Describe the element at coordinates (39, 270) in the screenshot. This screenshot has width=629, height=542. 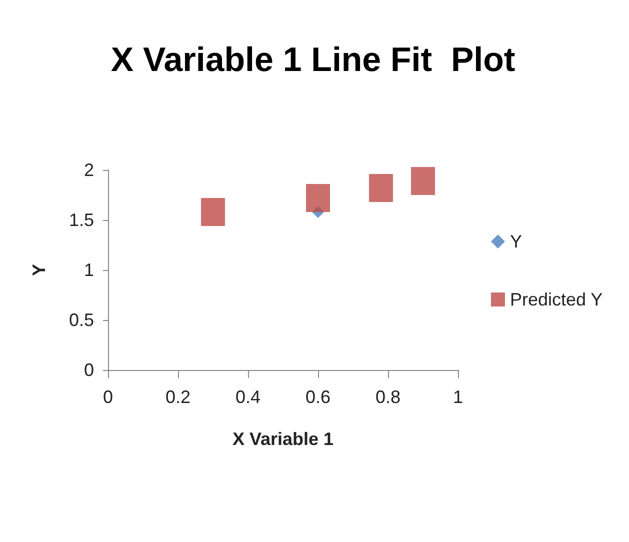
I see `y-axis-title: Y` at that location.